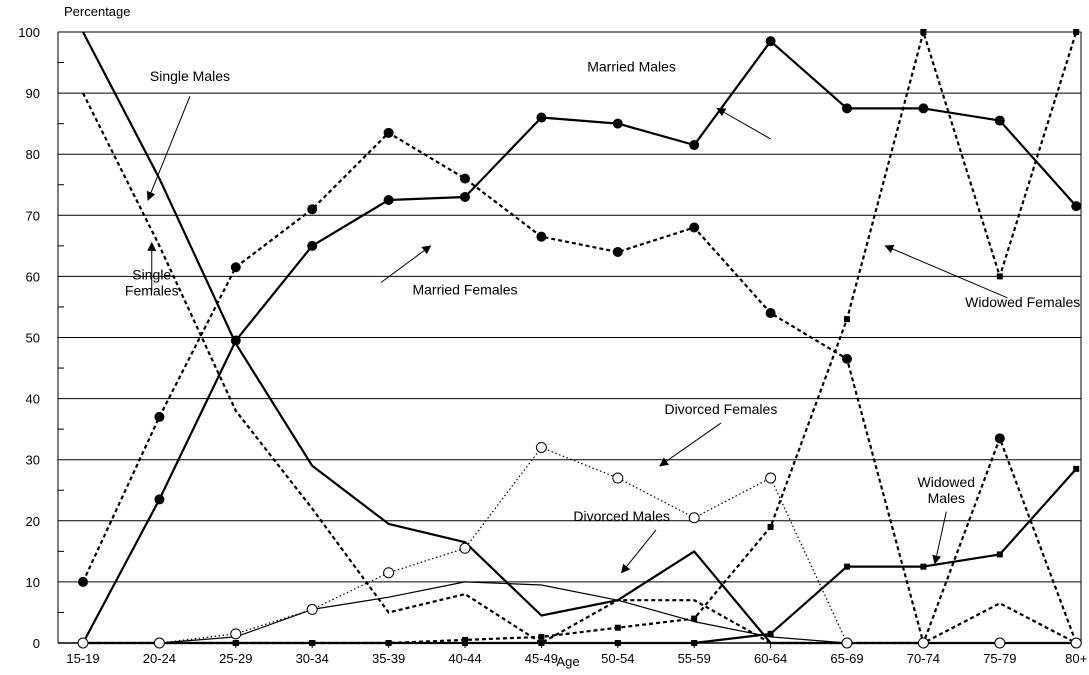  I want to click on annotation-widowed-females: Widowed Females, so click(982, 277).